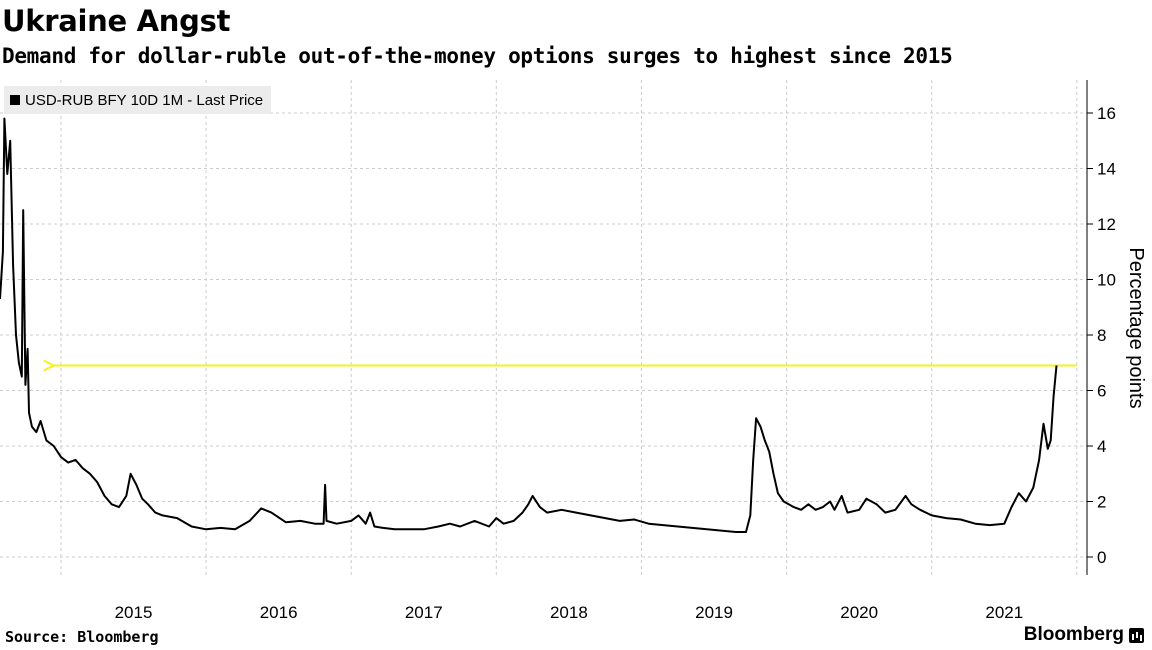 This screenshot has height=650, width=1152. What do you see at coordinates (1101, 557) in the screenshot?
I see `y-tick-label: 0` at bounding box center [1101, 557].